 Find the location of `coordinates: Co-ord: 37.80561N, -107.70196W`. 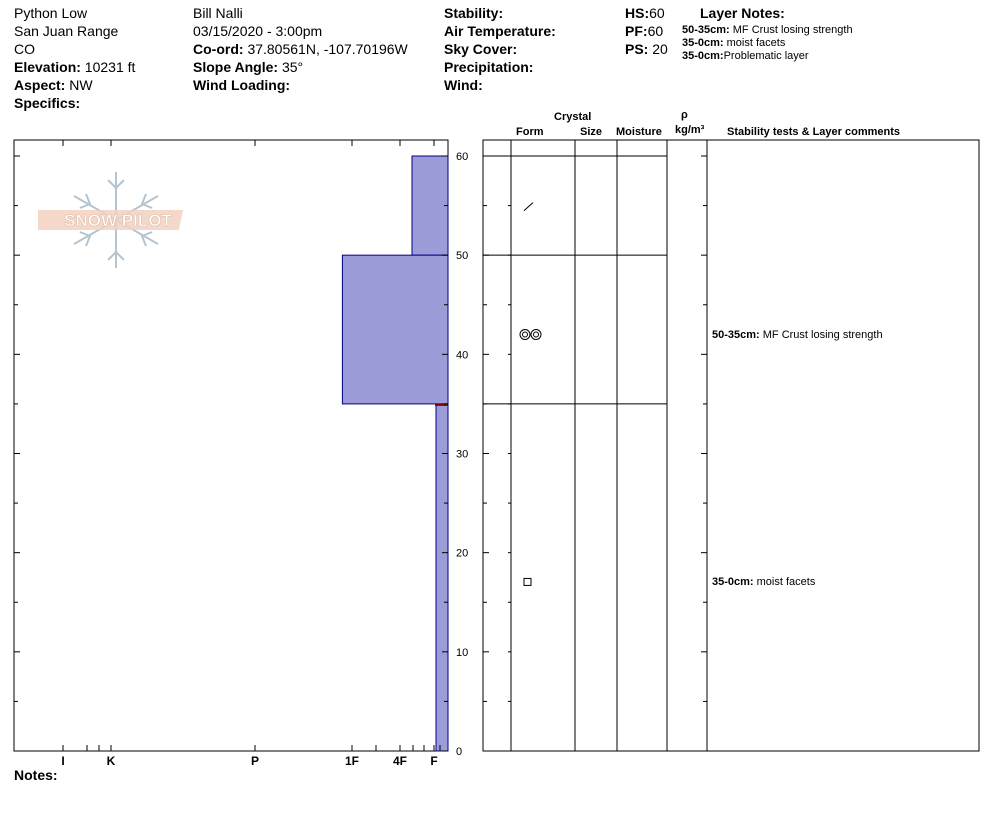

coordinates: Co-ord: 37.80561N, -107.70196W is located at coordinates (300, 49).